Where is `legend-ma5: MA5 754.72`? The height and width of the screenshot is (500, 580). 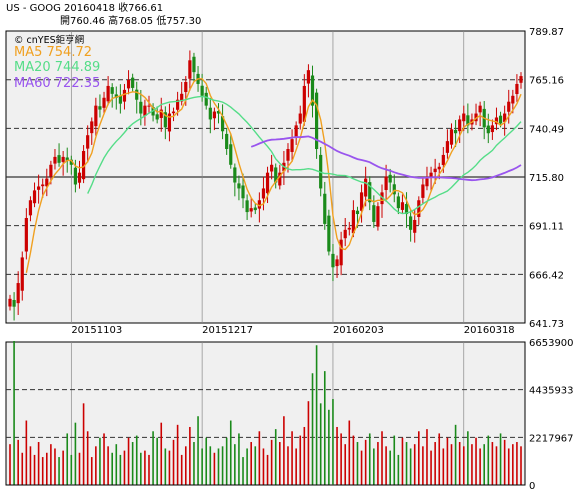 legend-ma5: MA5 754.72 is located at coordinates (53, 52).